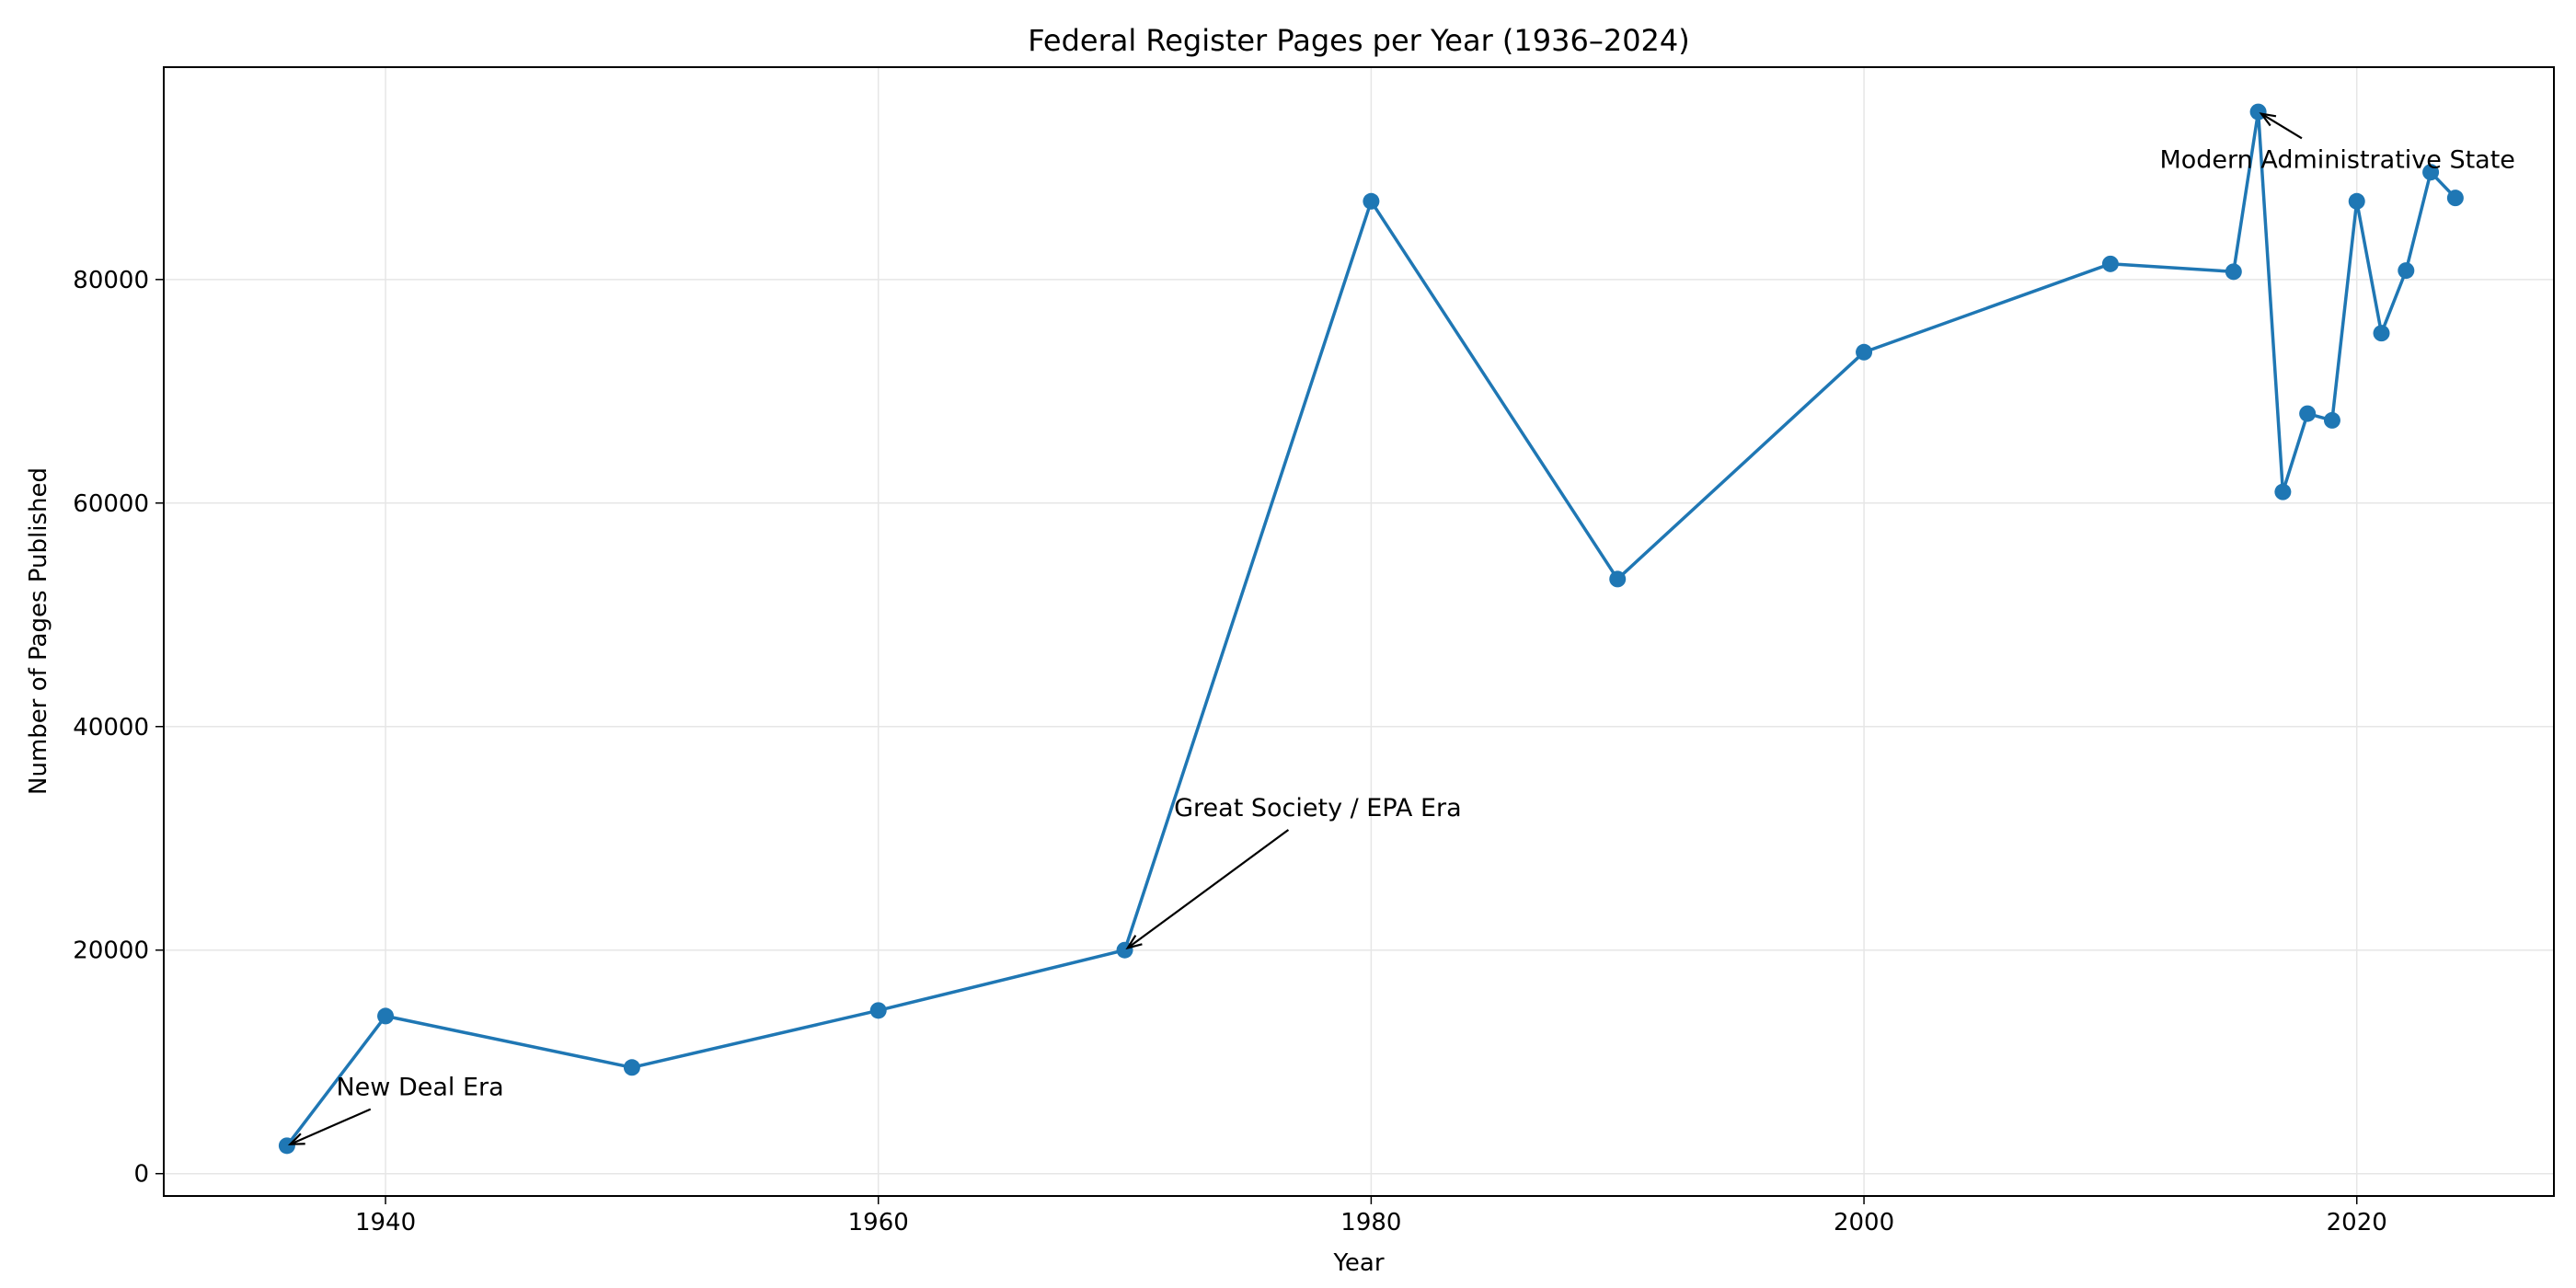  Describe the element at coordinates (395, 1109) in the screenshot. I see `annotation: New Deal Era` at that location.